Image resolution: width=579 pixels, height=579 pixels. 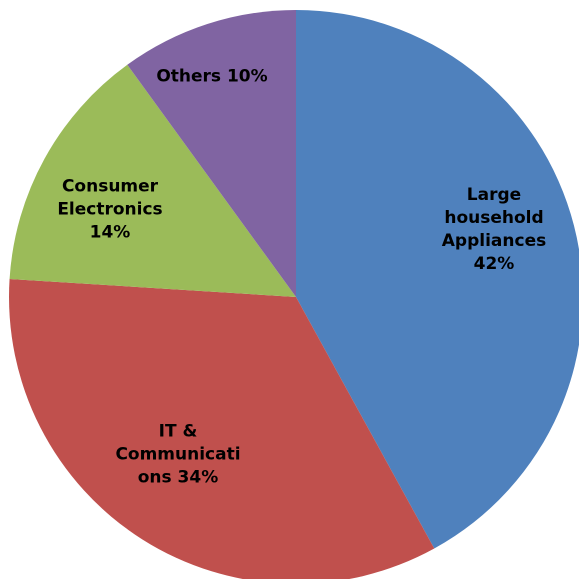 What do you see at coordinates (212, 76) in the screenshot?
I see `pie-label-others: Others 10%` at bounding box center [212, 76].